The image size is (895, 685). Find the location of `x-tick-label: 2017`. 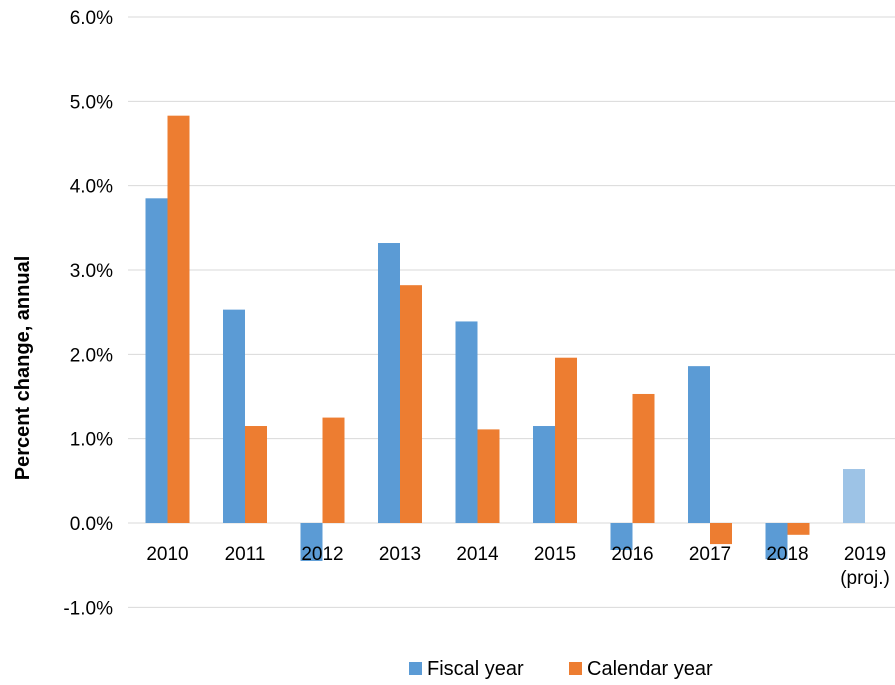

x-tick-label: 2017 is located at coordinates (710, 554).